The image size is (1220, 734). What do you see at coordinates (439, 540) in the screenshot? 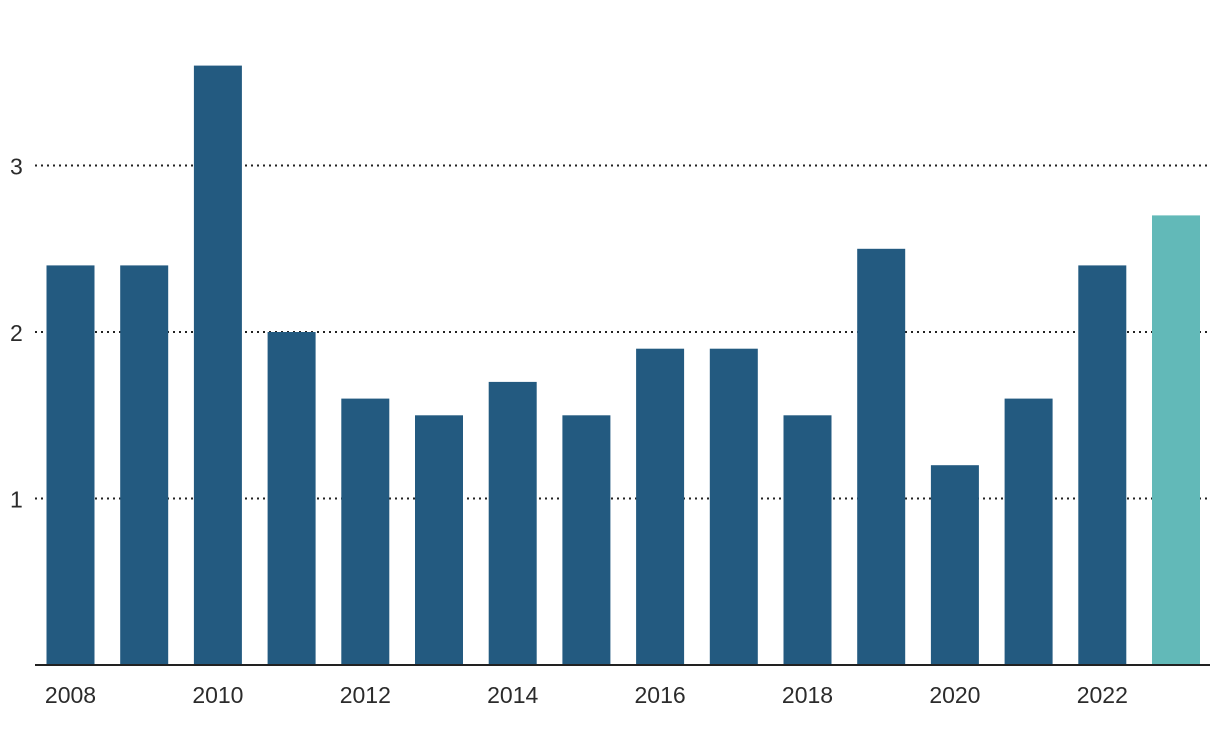
I see `bar-2013` at bounding box center [439, 540].